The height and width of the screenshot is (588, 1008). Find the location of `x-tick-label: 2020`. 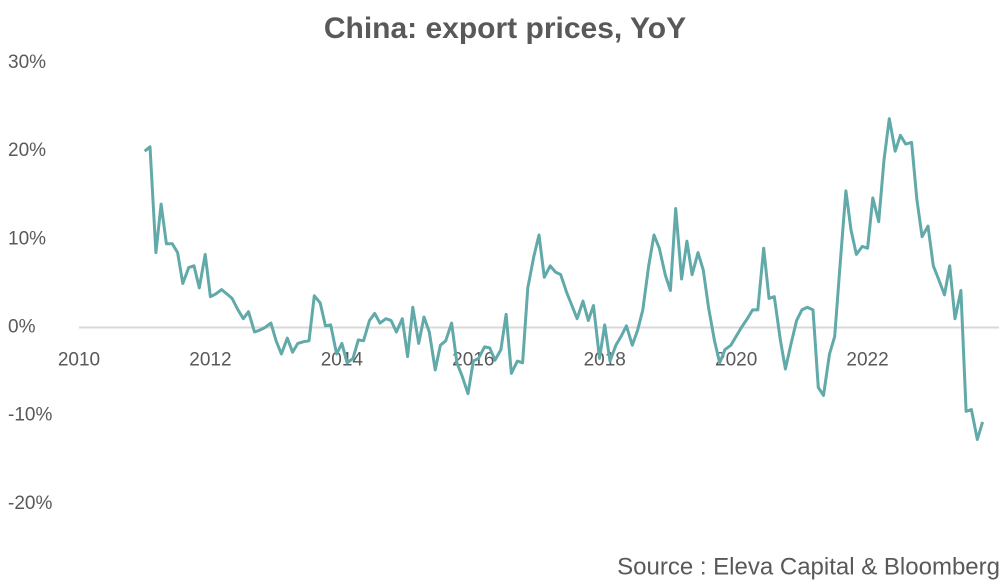

x-tick-label: 2020 is located at coordinates (736, 360).